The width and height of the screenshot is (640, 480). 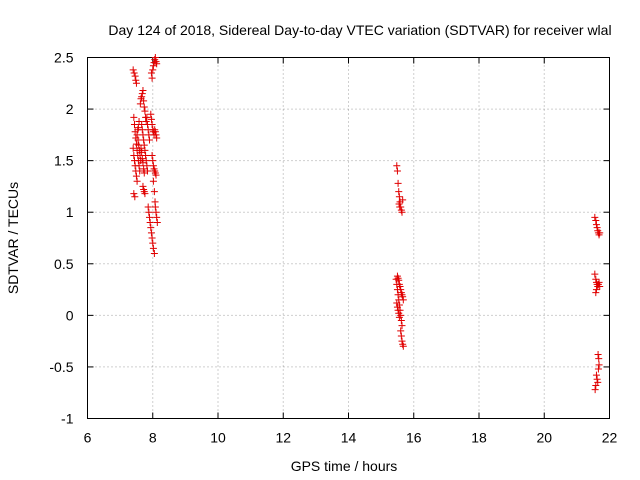 I want to click on y-tick-label: -1, so click(x=67, y=419).